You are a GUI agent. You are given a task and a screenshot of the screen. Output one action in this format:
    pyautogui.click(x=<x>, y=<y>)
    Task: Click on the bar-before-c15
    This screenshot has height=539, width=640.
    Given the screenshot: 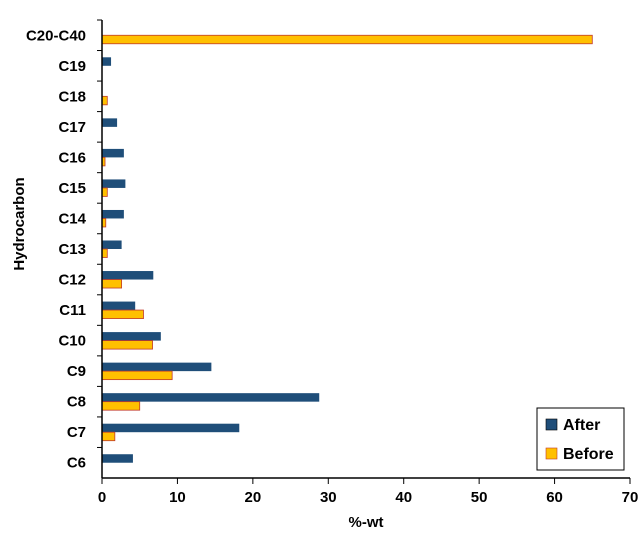 What is the action you would take?
    pyautogui.click(x=104, y=192)
    